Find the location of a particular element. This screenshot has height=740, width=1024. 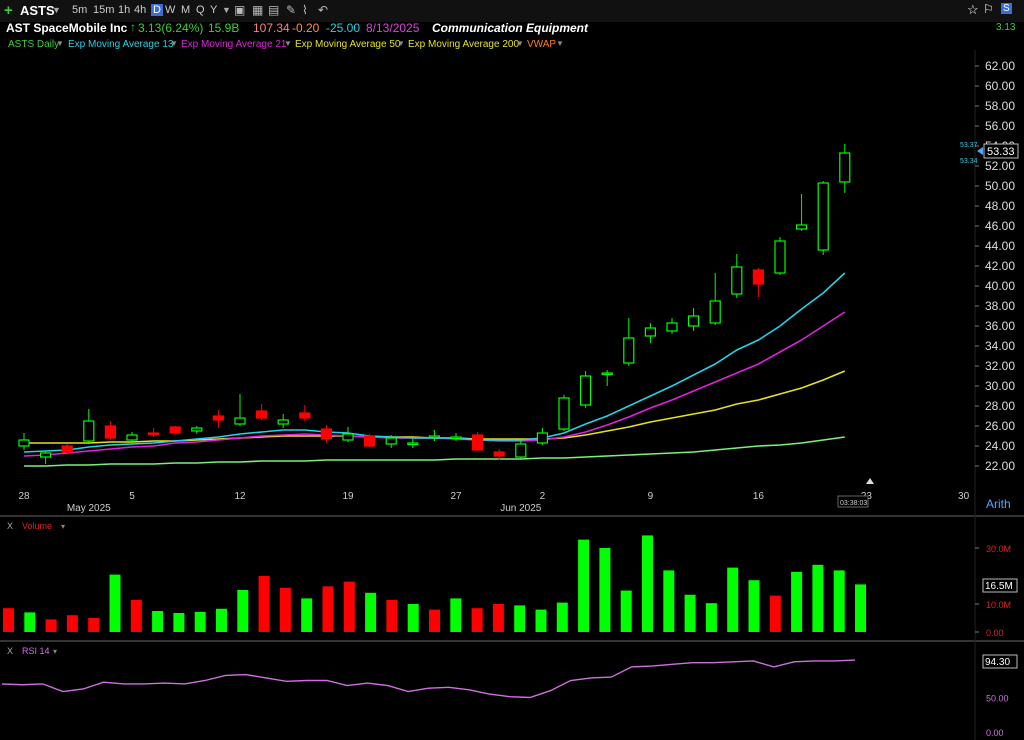

legend-ema200: Exp Moving Average 200 is located at coordinates (464, 44).